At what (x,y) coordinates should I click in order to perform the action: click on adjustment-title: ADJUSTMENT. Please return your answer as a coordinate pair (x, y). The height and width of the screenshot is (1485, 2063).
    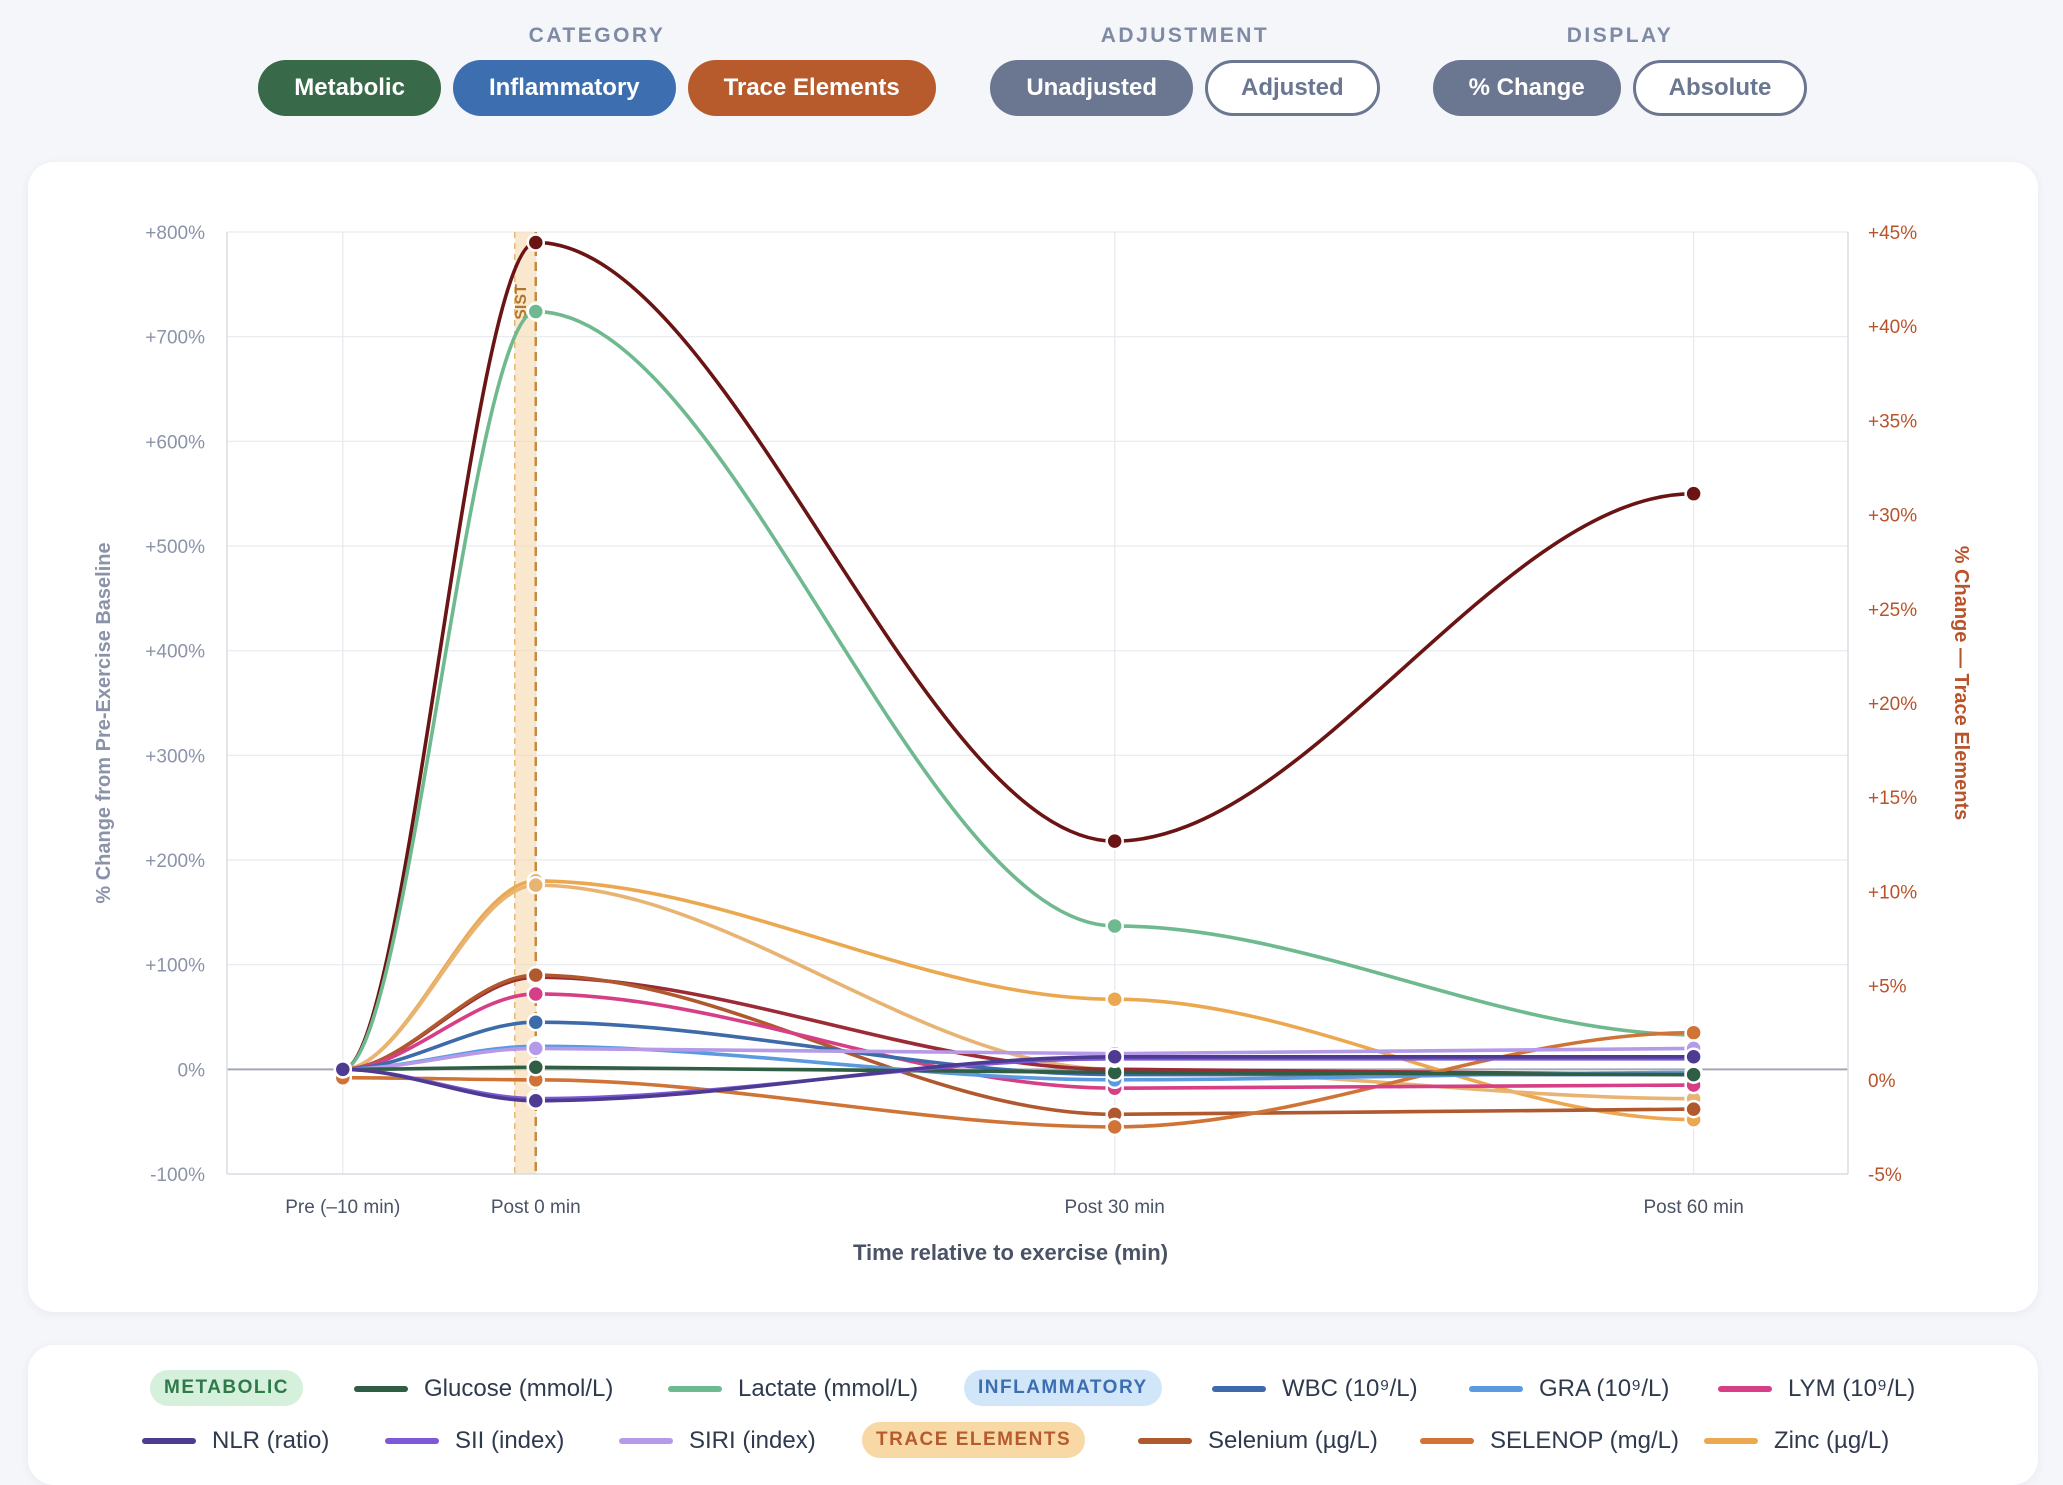
    Looking at the image, I should click on (1185, 35).